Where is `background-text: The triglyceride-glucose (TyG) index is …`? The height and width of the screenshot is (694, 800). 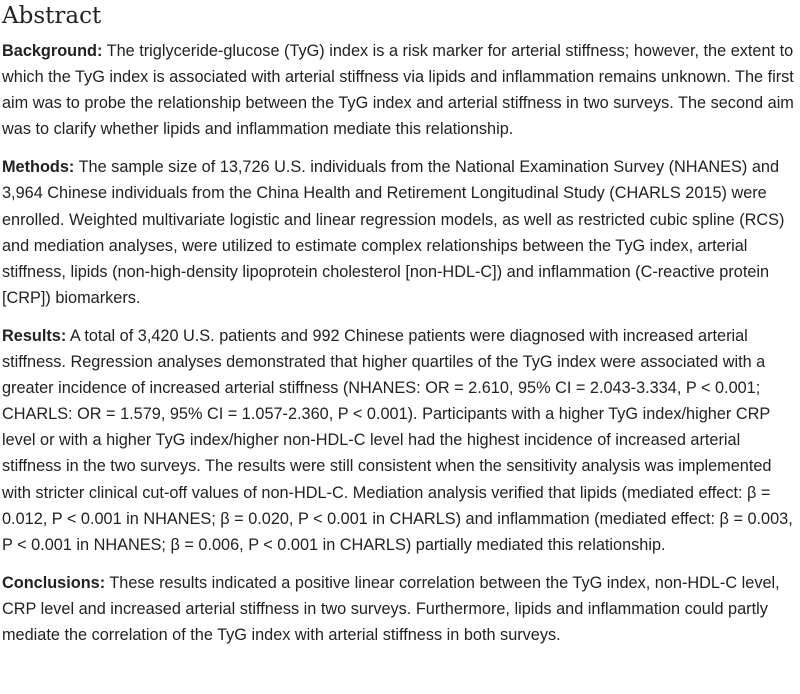
background-text: The triglyceride-glucose (TyG) index is … is located at coordinates (398, 90).